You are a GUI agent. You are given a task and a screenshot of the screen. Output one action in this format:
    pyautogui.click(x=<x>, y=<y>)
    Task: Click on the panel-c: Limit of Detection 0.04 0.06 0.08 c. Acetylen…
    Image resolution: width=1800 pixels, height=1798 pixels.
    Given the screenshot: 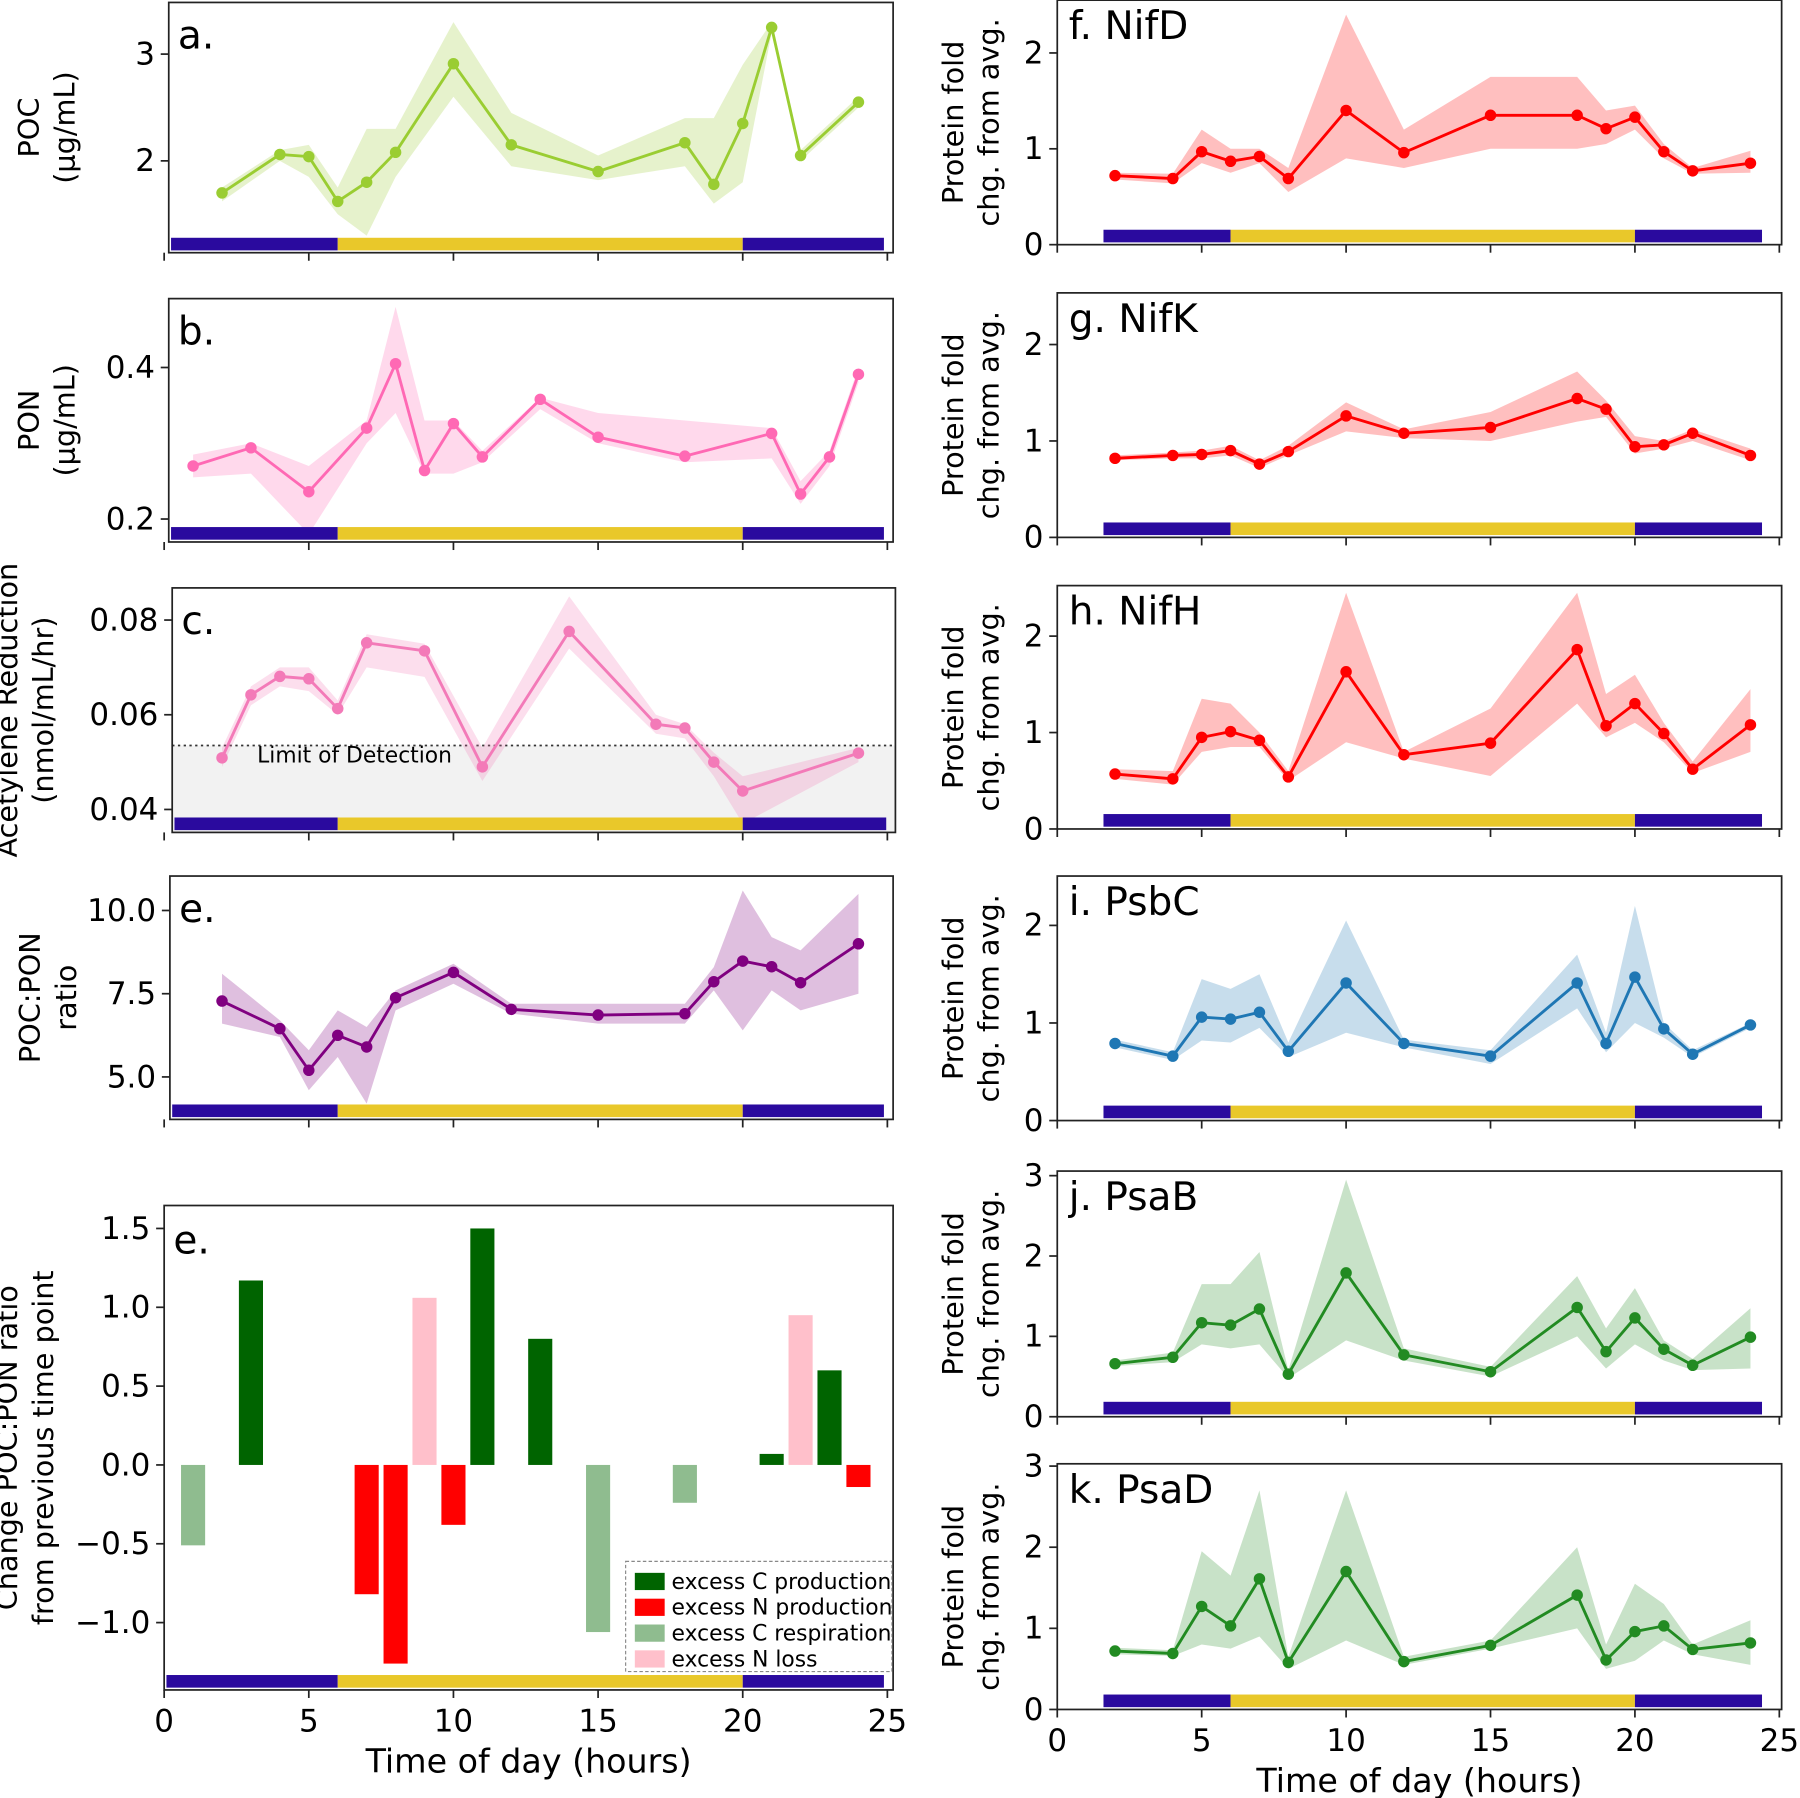 What is the action you would take?
    pyautogui.click(x=448, y=710)
    